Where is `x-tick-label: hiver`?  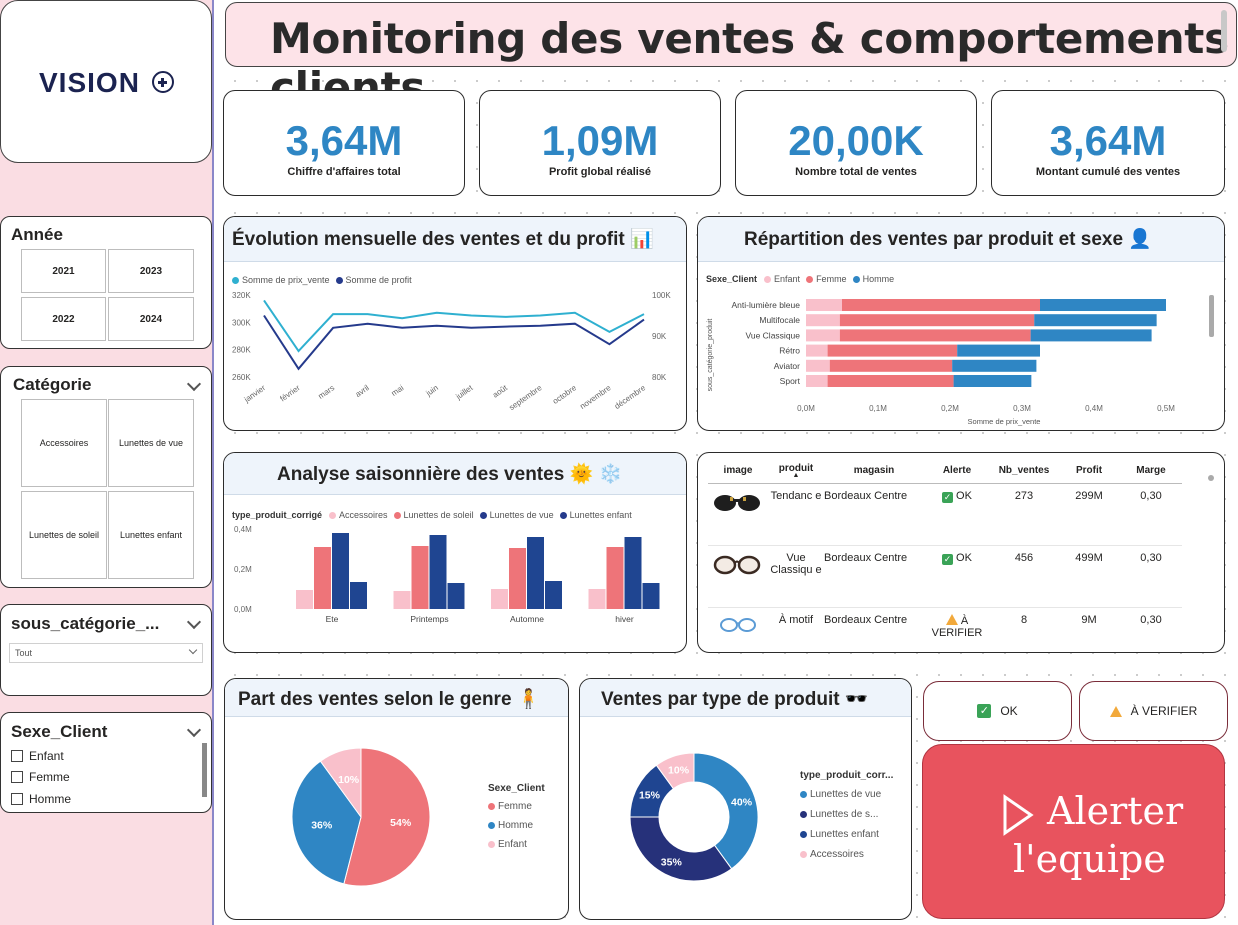 x-tick-label: hiver is located at coordinates (624, 619).